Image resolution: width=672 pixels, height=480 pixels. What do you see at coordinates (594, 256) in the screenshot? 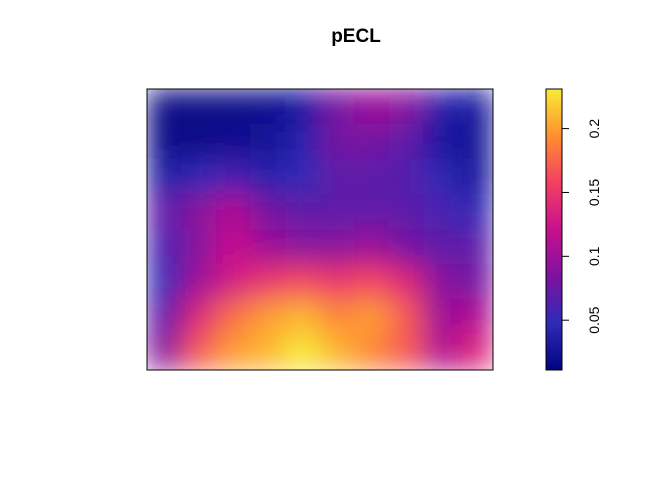
I see `colorbar-tick-label: 0.1` at bounding box center [594, 256].